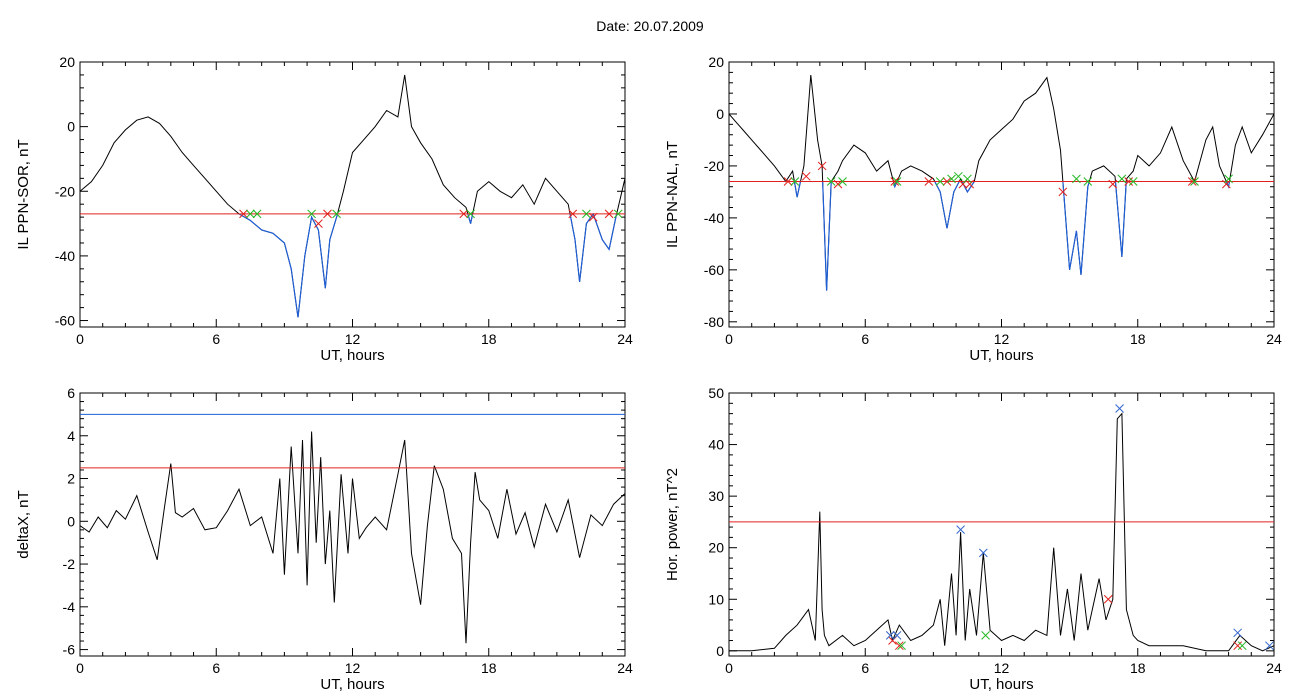 This screenshot has width=1300, height=700. Describe the element at coordinates (23, 194) in the screenshot. I see `y-axis-title: IL PPN-SOR, nT` at that location.